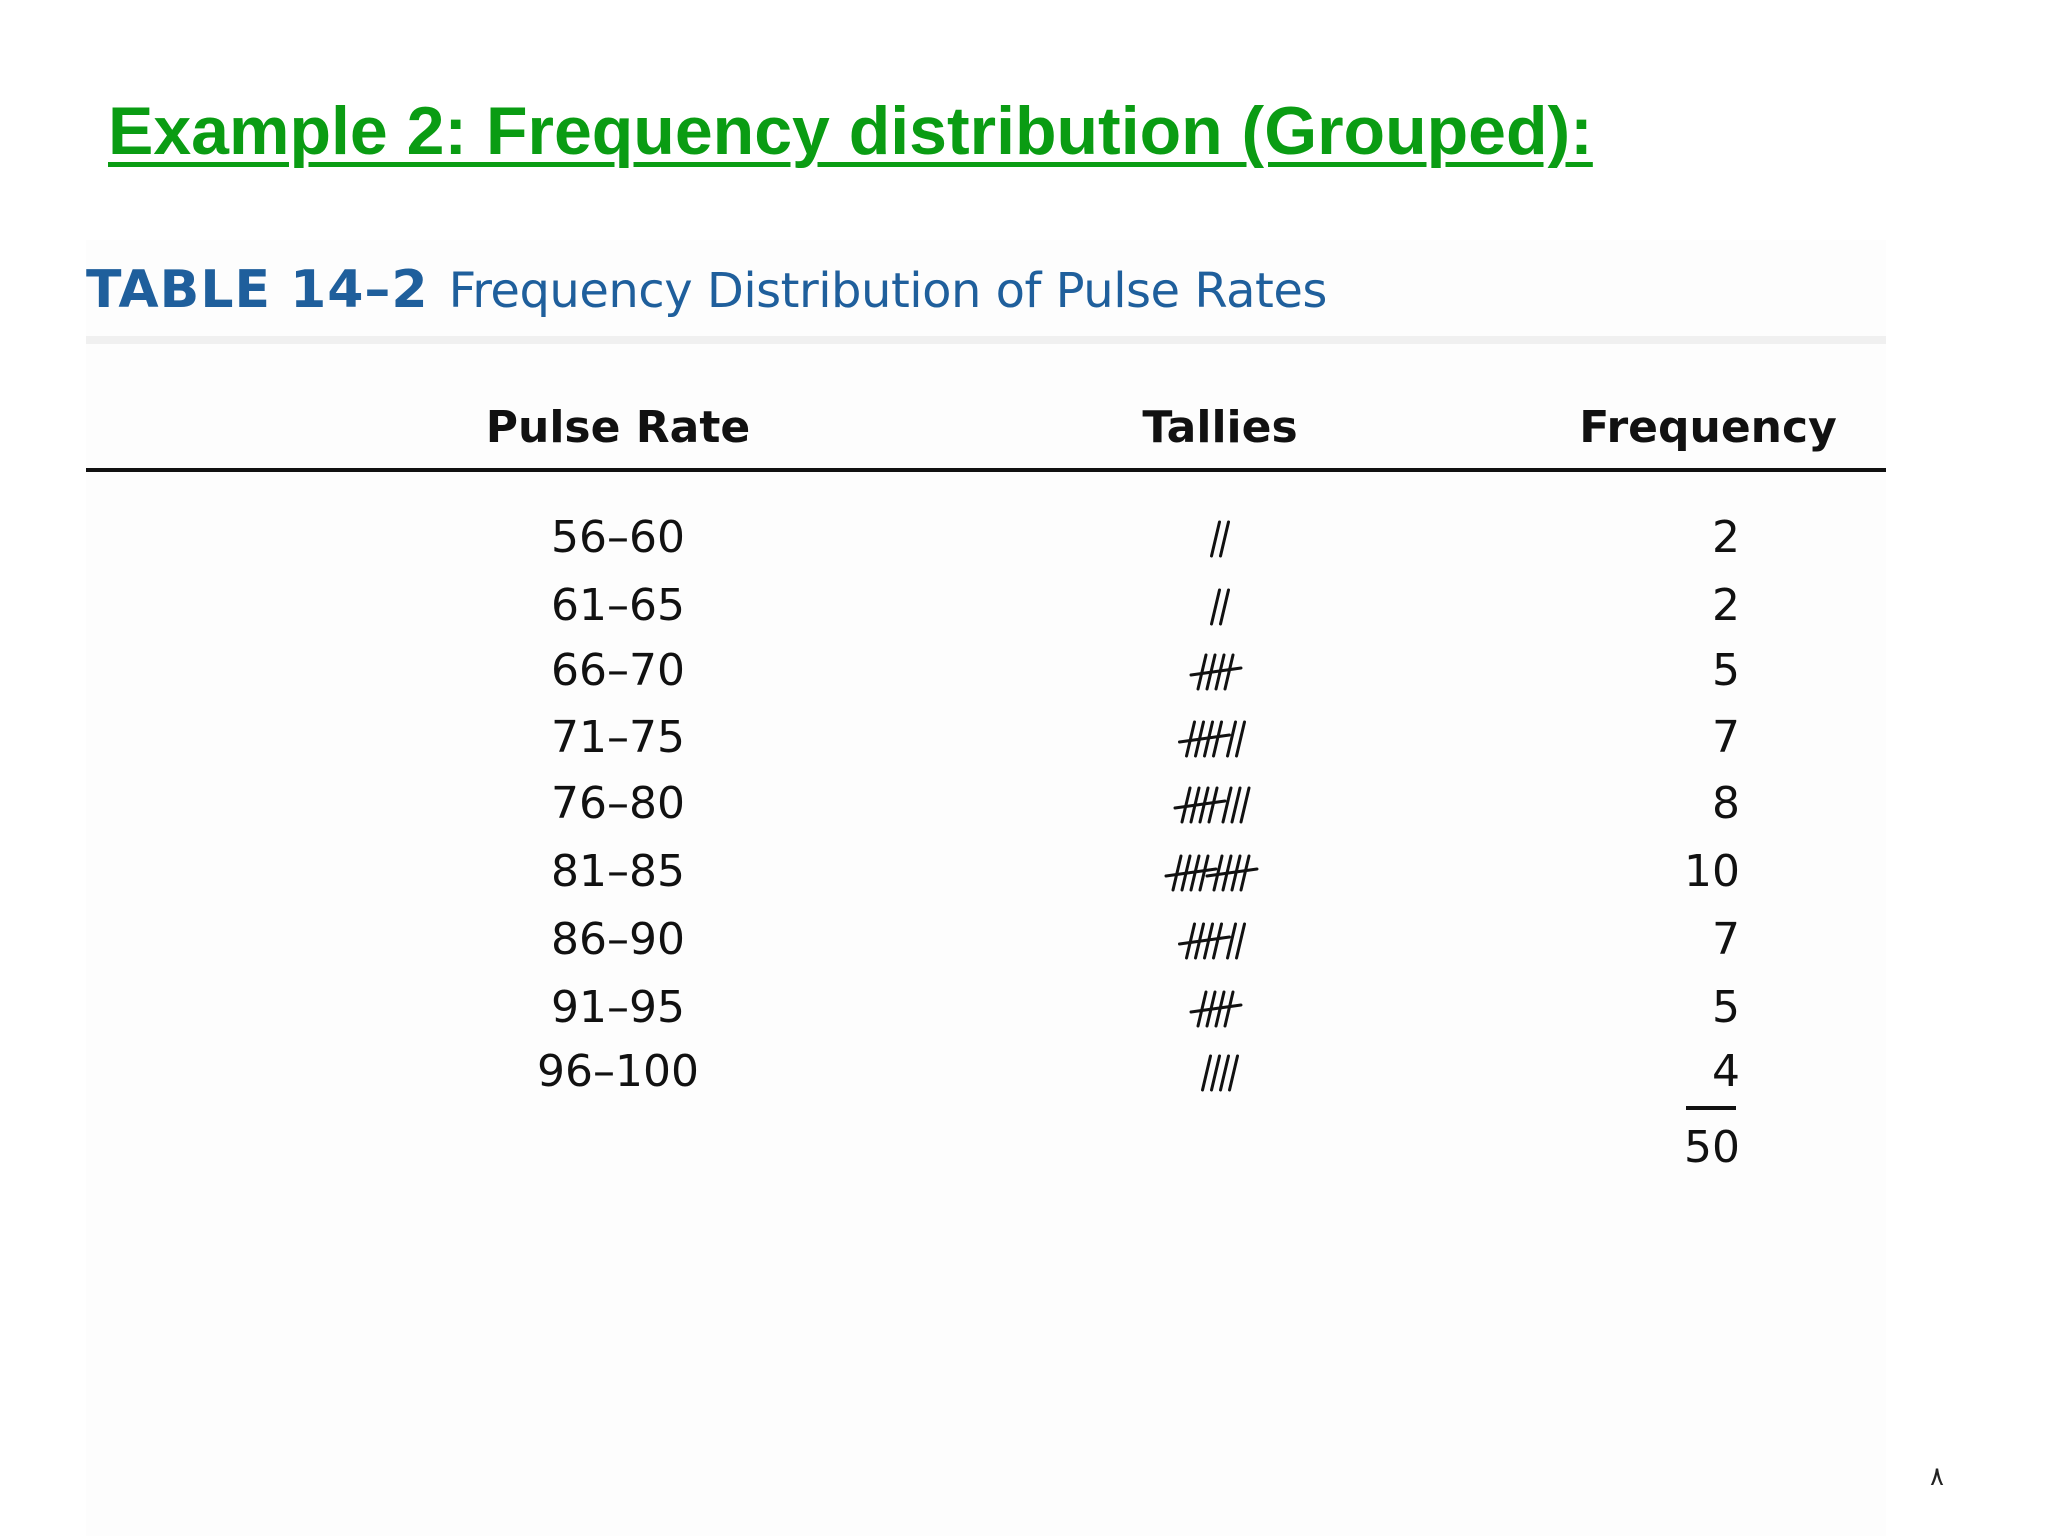  Describe the element at coordinates (888, 291) in the screenshot. I see `table-caption-text: Frequency Distribution of Pulse Rates` at that location.